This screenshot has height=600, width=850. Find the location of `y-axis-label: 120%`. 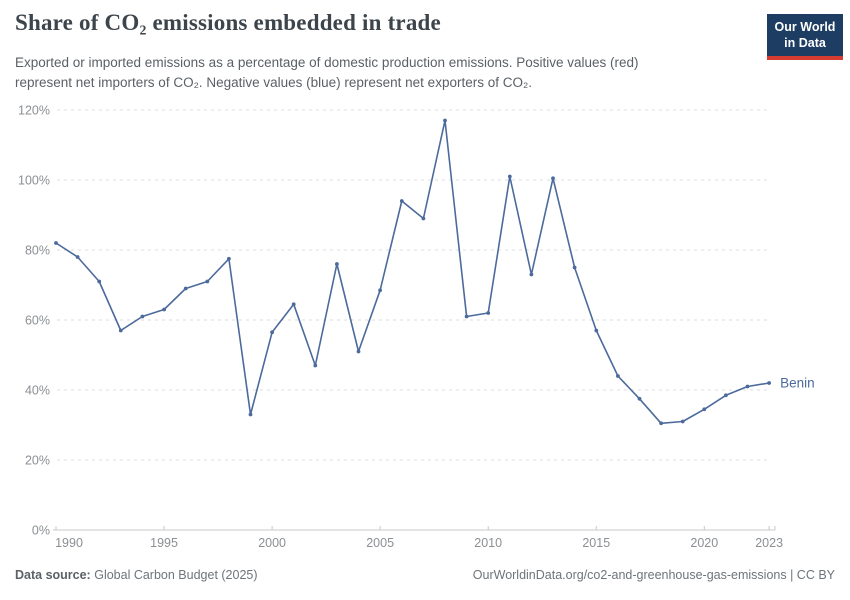

y-axis-label: 120% is located at coordinates (34, 111).